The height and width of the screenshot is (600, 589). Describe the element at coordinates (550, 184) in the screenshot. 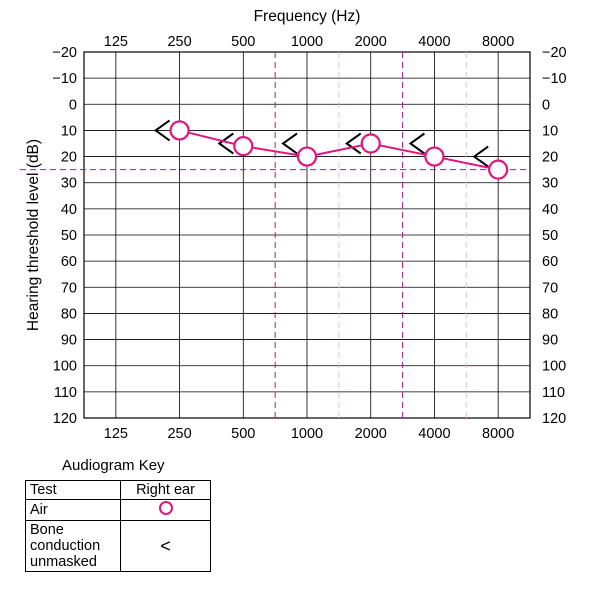

I see `y-tick-label-right: 30` at that location.